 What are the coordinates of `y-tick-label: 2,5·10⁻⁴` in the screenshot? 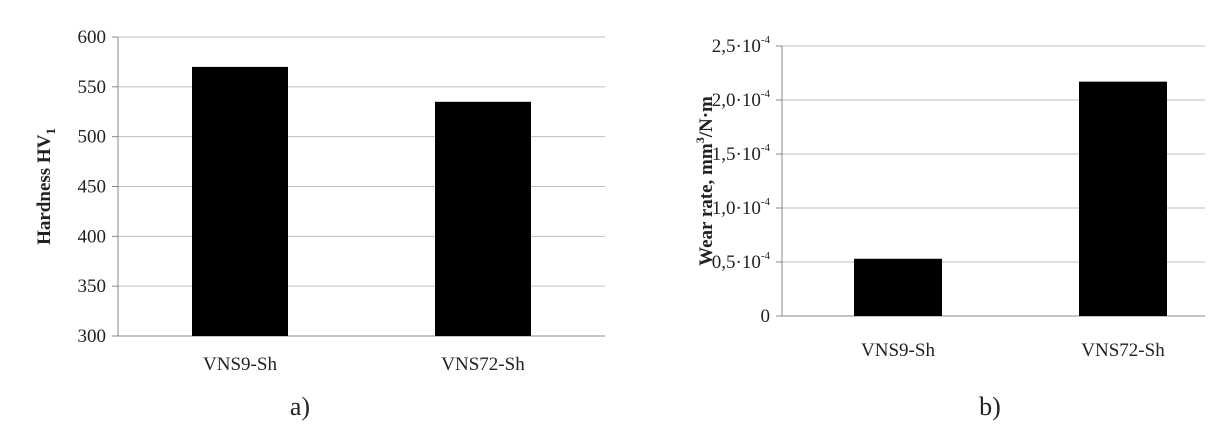 It's located at (741, 45).